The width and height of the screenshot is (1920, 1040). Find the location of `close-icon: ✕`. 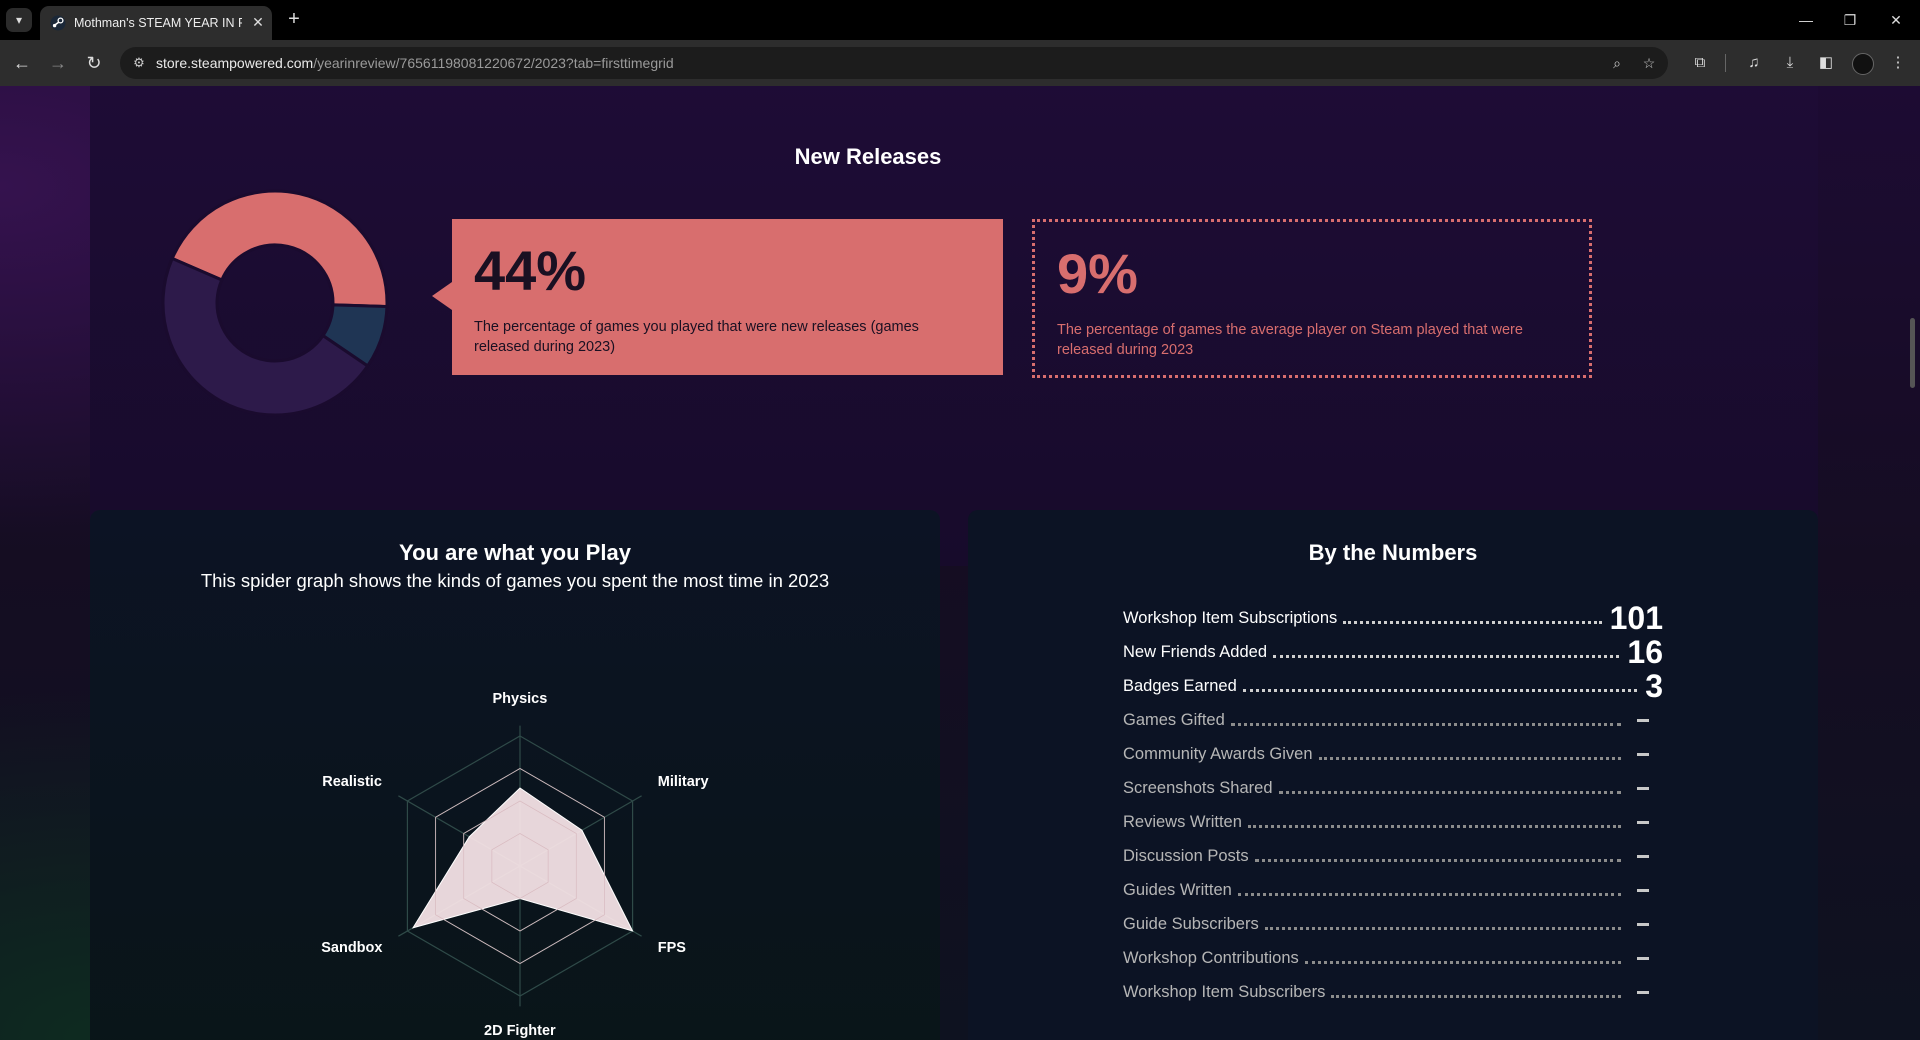

close-icon: ✕ is located at coordinates (1896, 20).